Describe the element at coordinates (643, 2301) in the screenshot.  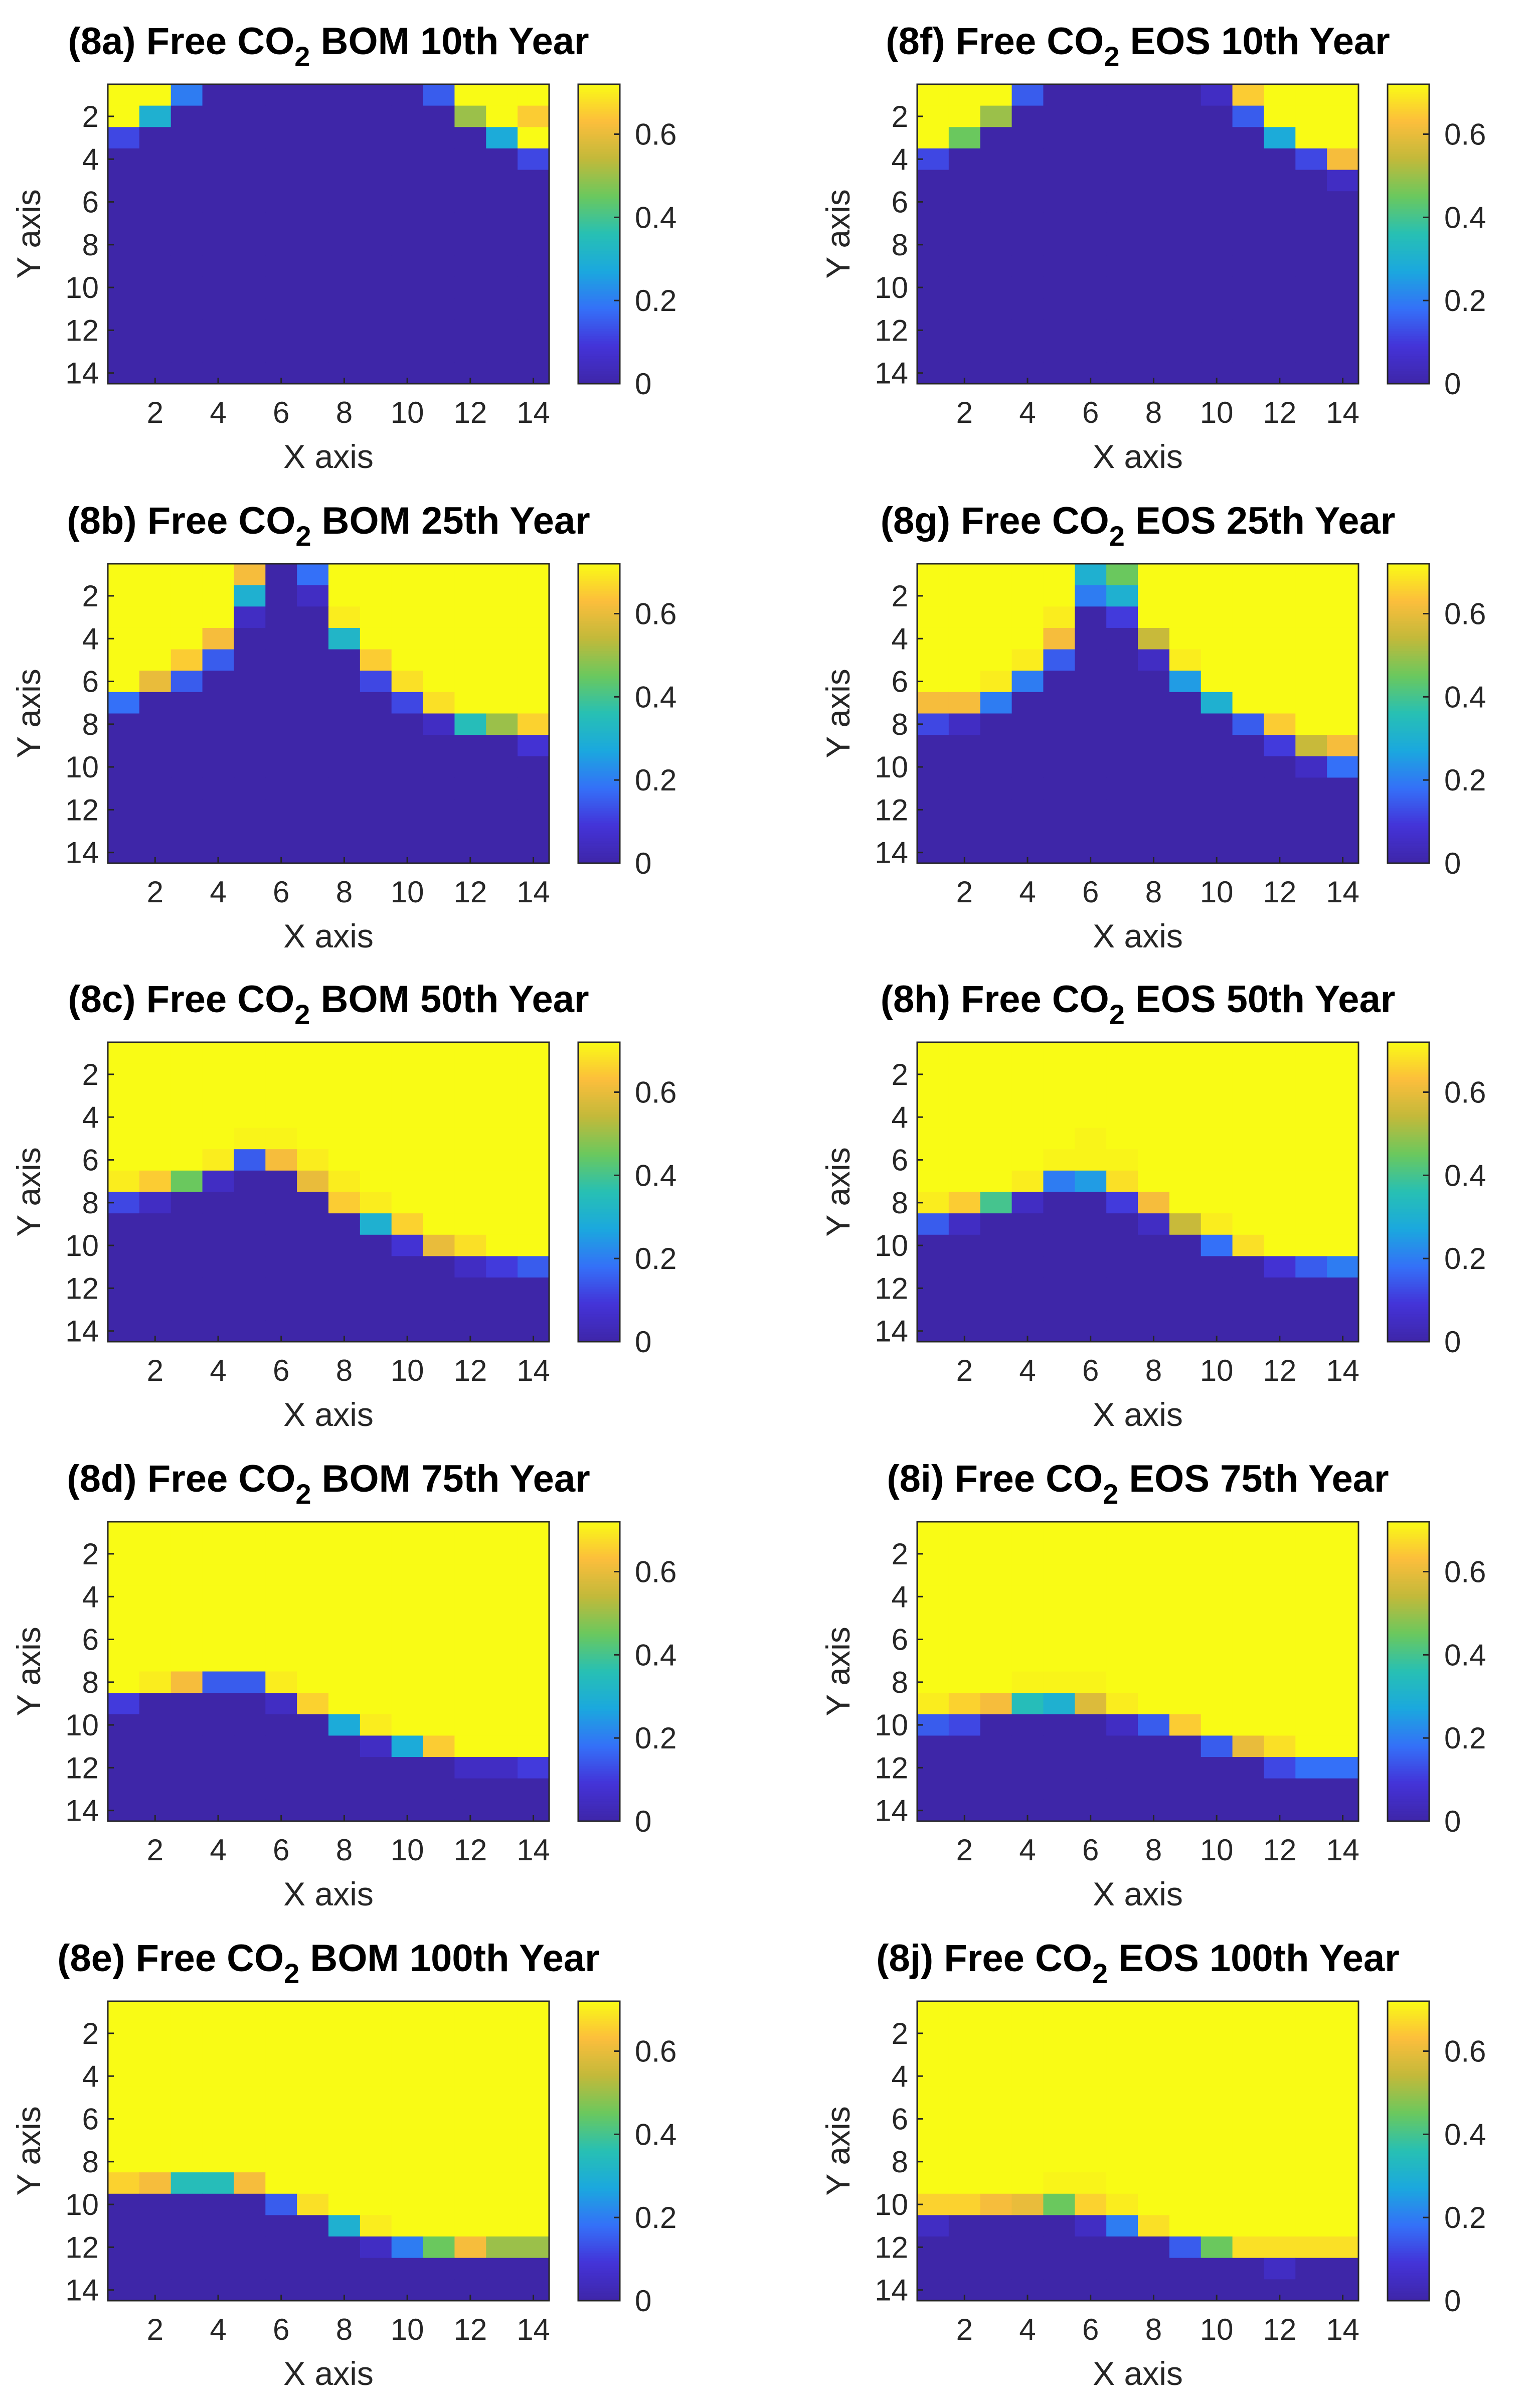
I see `colorbar-tick-label: 0` at that location.